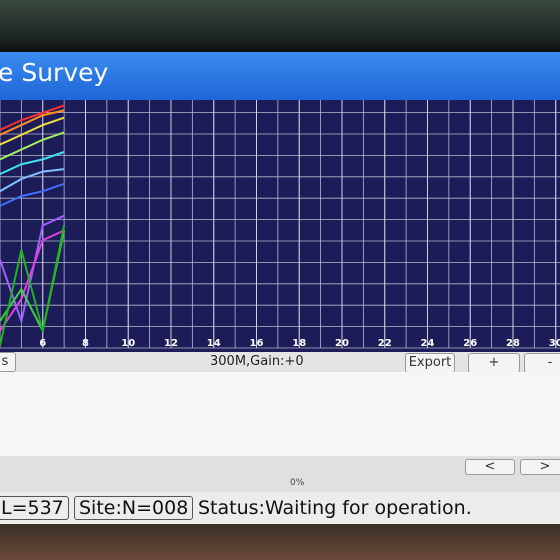 This screenshot has width=560, height=560. I want to click on x-tick-label: 22, so click(385, 343).